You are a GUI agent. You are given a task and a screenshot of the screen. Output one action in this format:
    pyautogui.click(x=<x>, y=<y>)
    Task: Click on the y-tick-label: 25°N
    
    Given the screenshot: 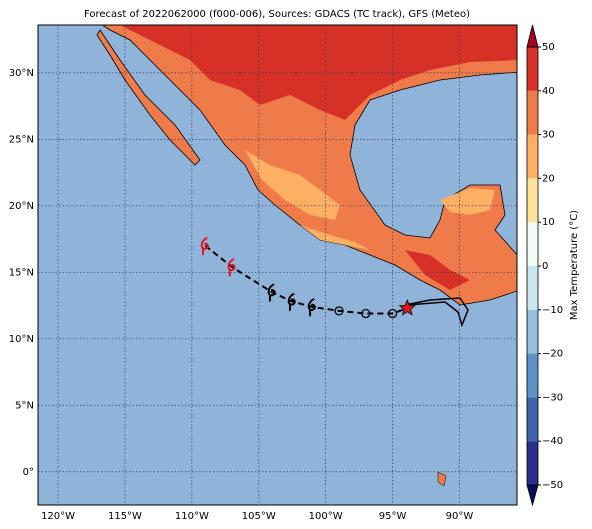 What is the action you would take?
    pyautogui.click(x=21, y=139)
    